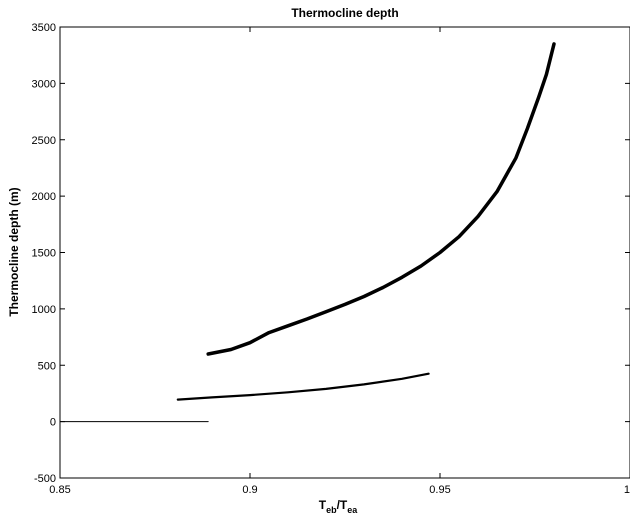 This screenshot has width=630, height=520. Describe the element at coordinates (44, 197) in the screenshot. I see `y-tick-label: 2000` at that location.